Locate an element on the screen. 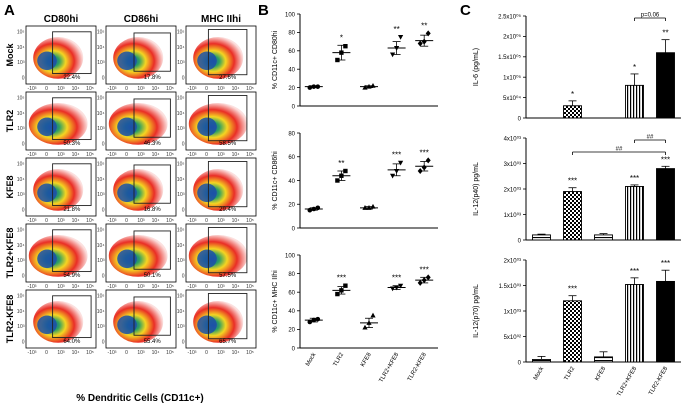 This screenshot has height=408, width=685. gate-percent: 22.4% is located at coordinates (72, 78).